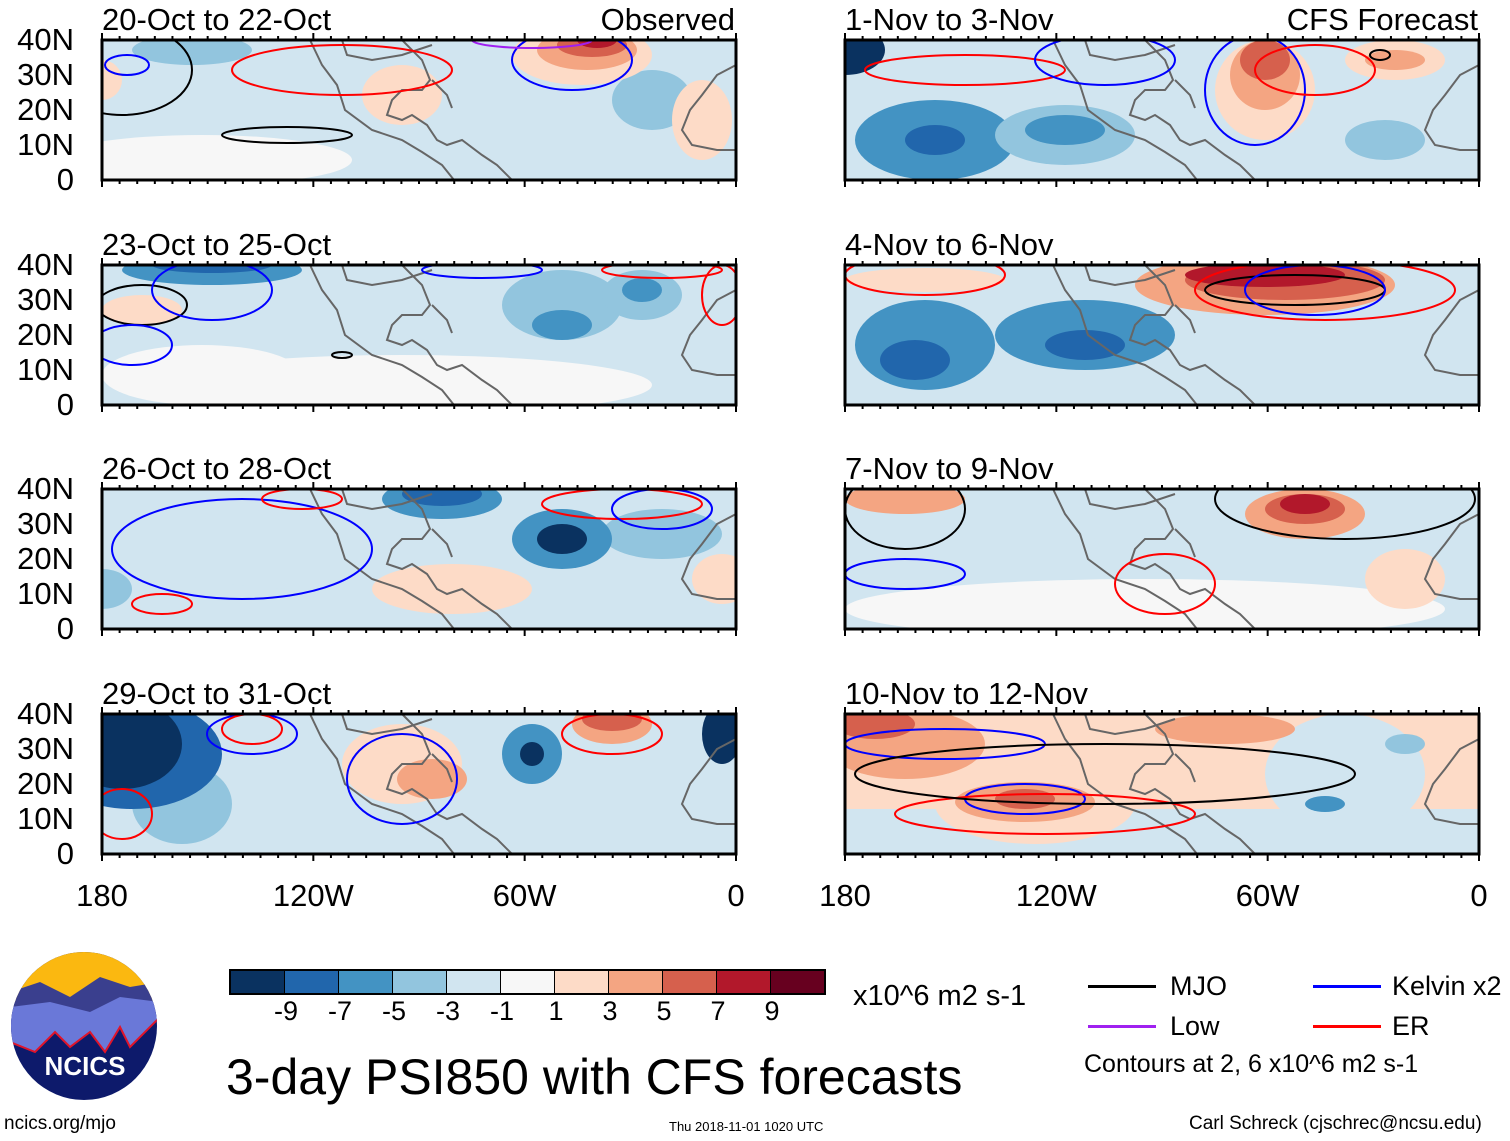  I want to click on panel-title: 26-Oct to 28-Oct, so click(217, 468).